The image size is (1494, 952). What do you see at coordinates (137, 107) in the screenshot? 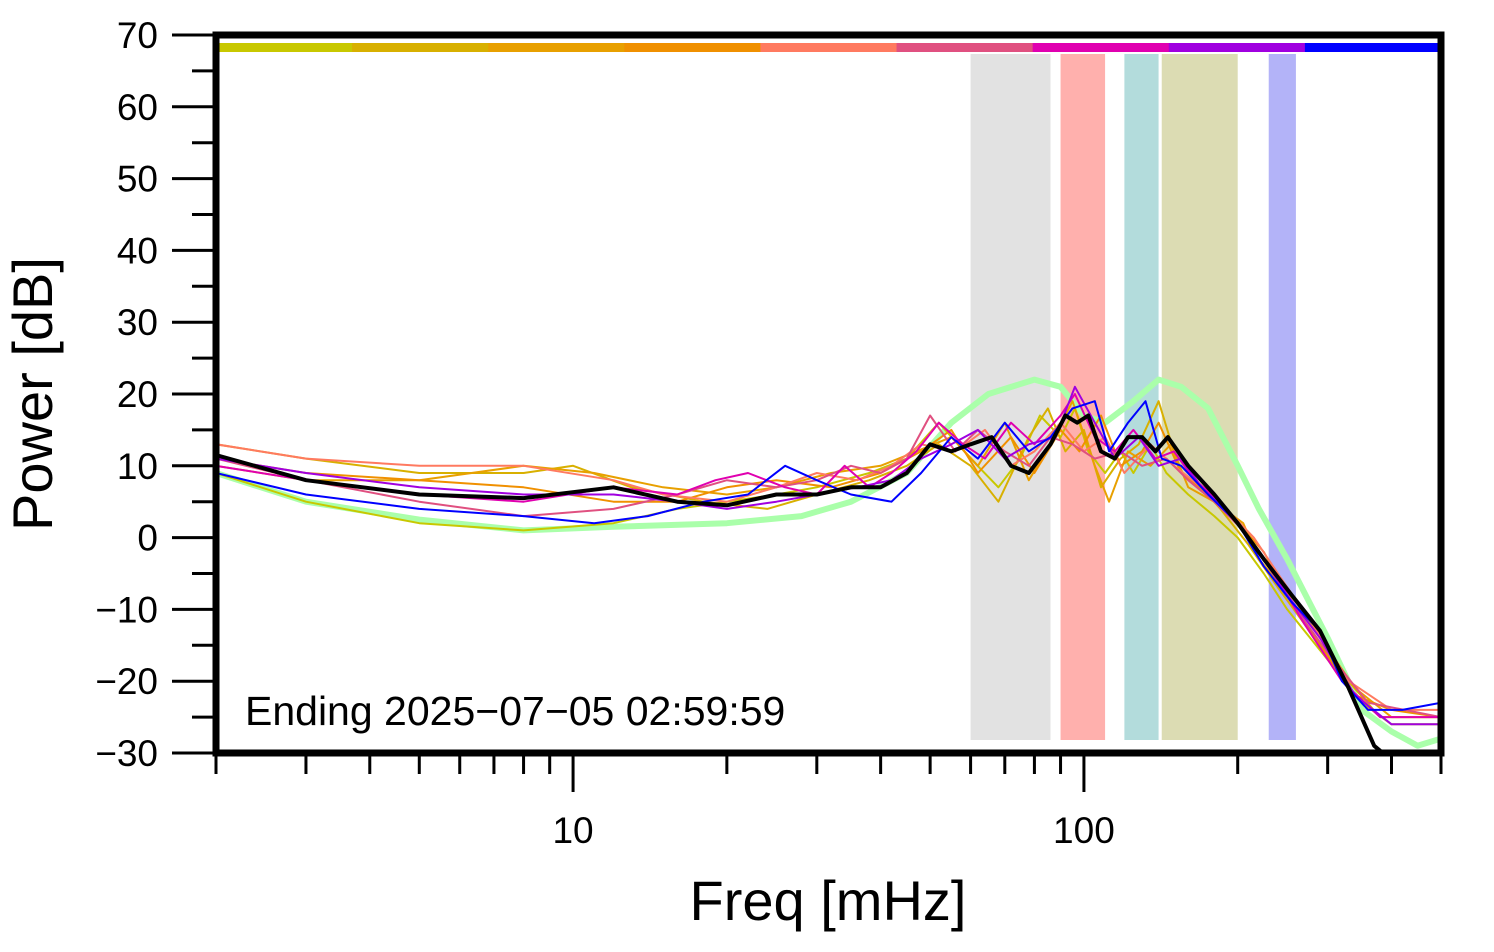
I see `y-tick-label: 60` at bounding box center [137, 107].